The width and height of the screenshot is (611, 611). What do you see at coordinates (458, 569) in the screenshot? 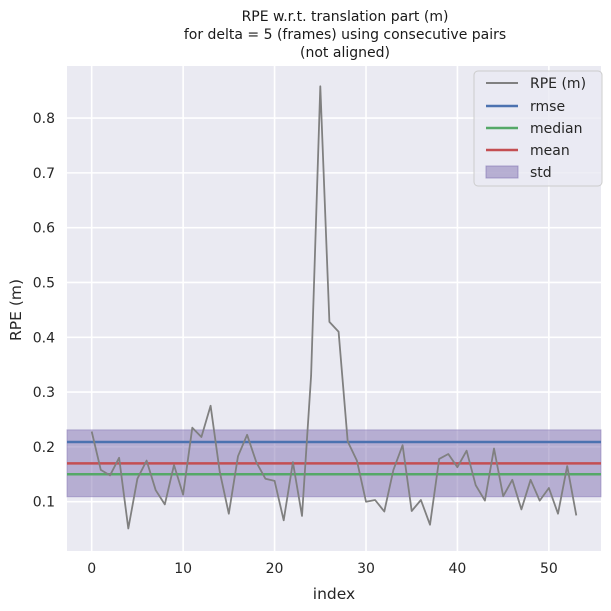
I see `x-tick-label: 40` at bounding box center [458, 569].